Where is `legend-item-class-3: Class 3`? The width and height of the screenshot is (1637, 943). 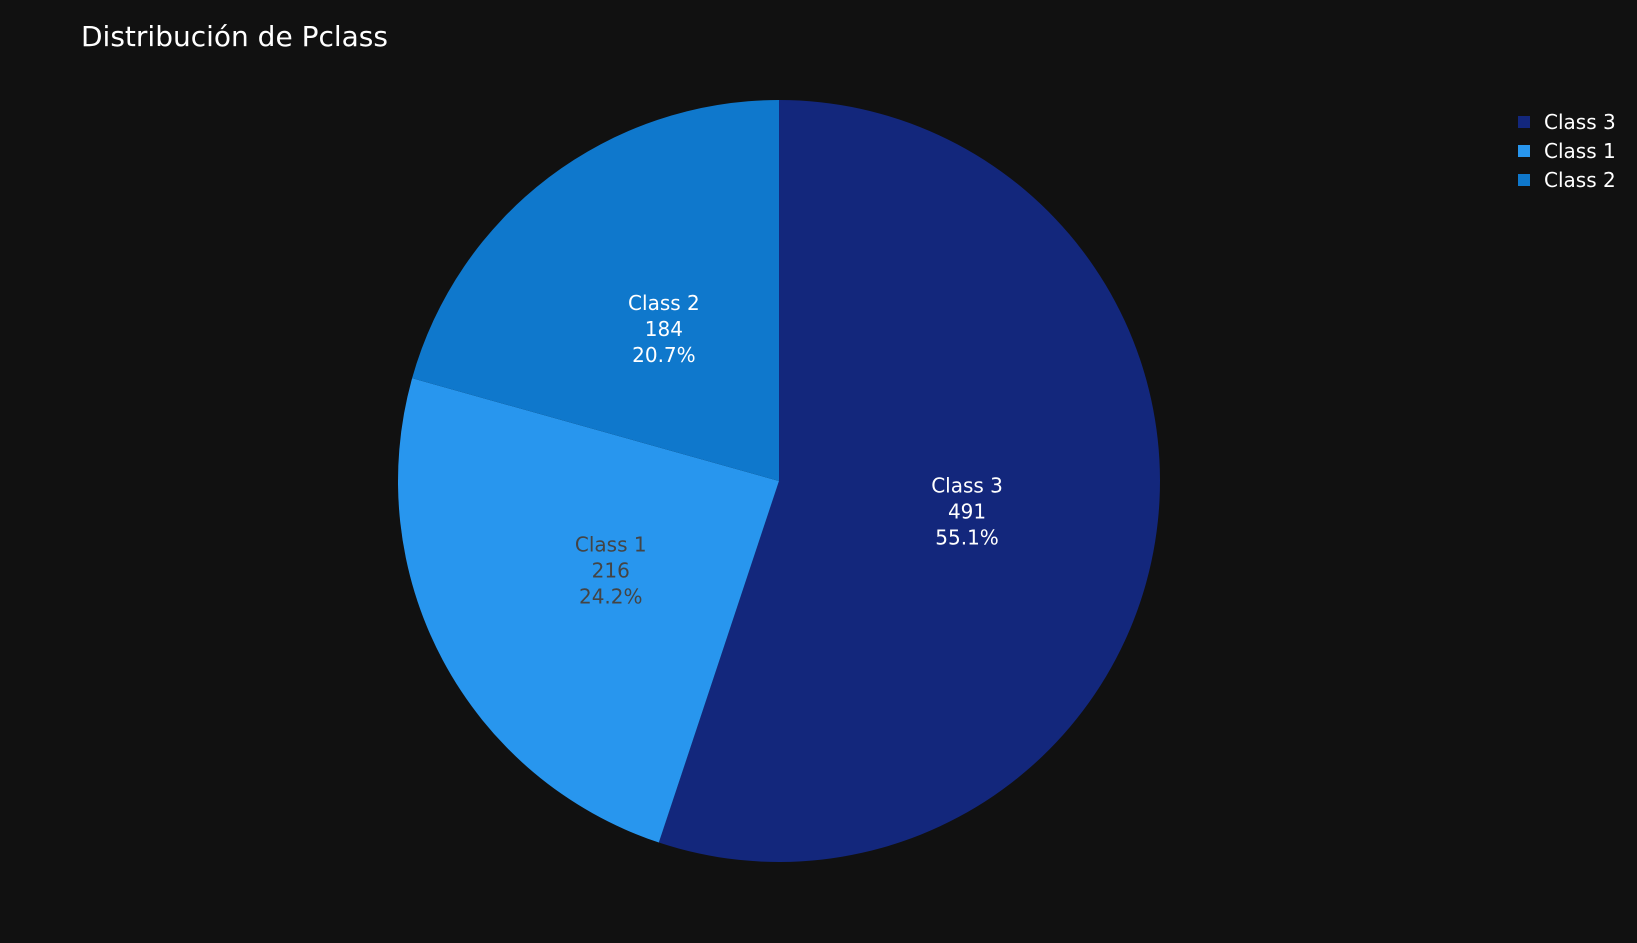
legend-item-class-3: Class 3 is located at coordinates (1567, 121).